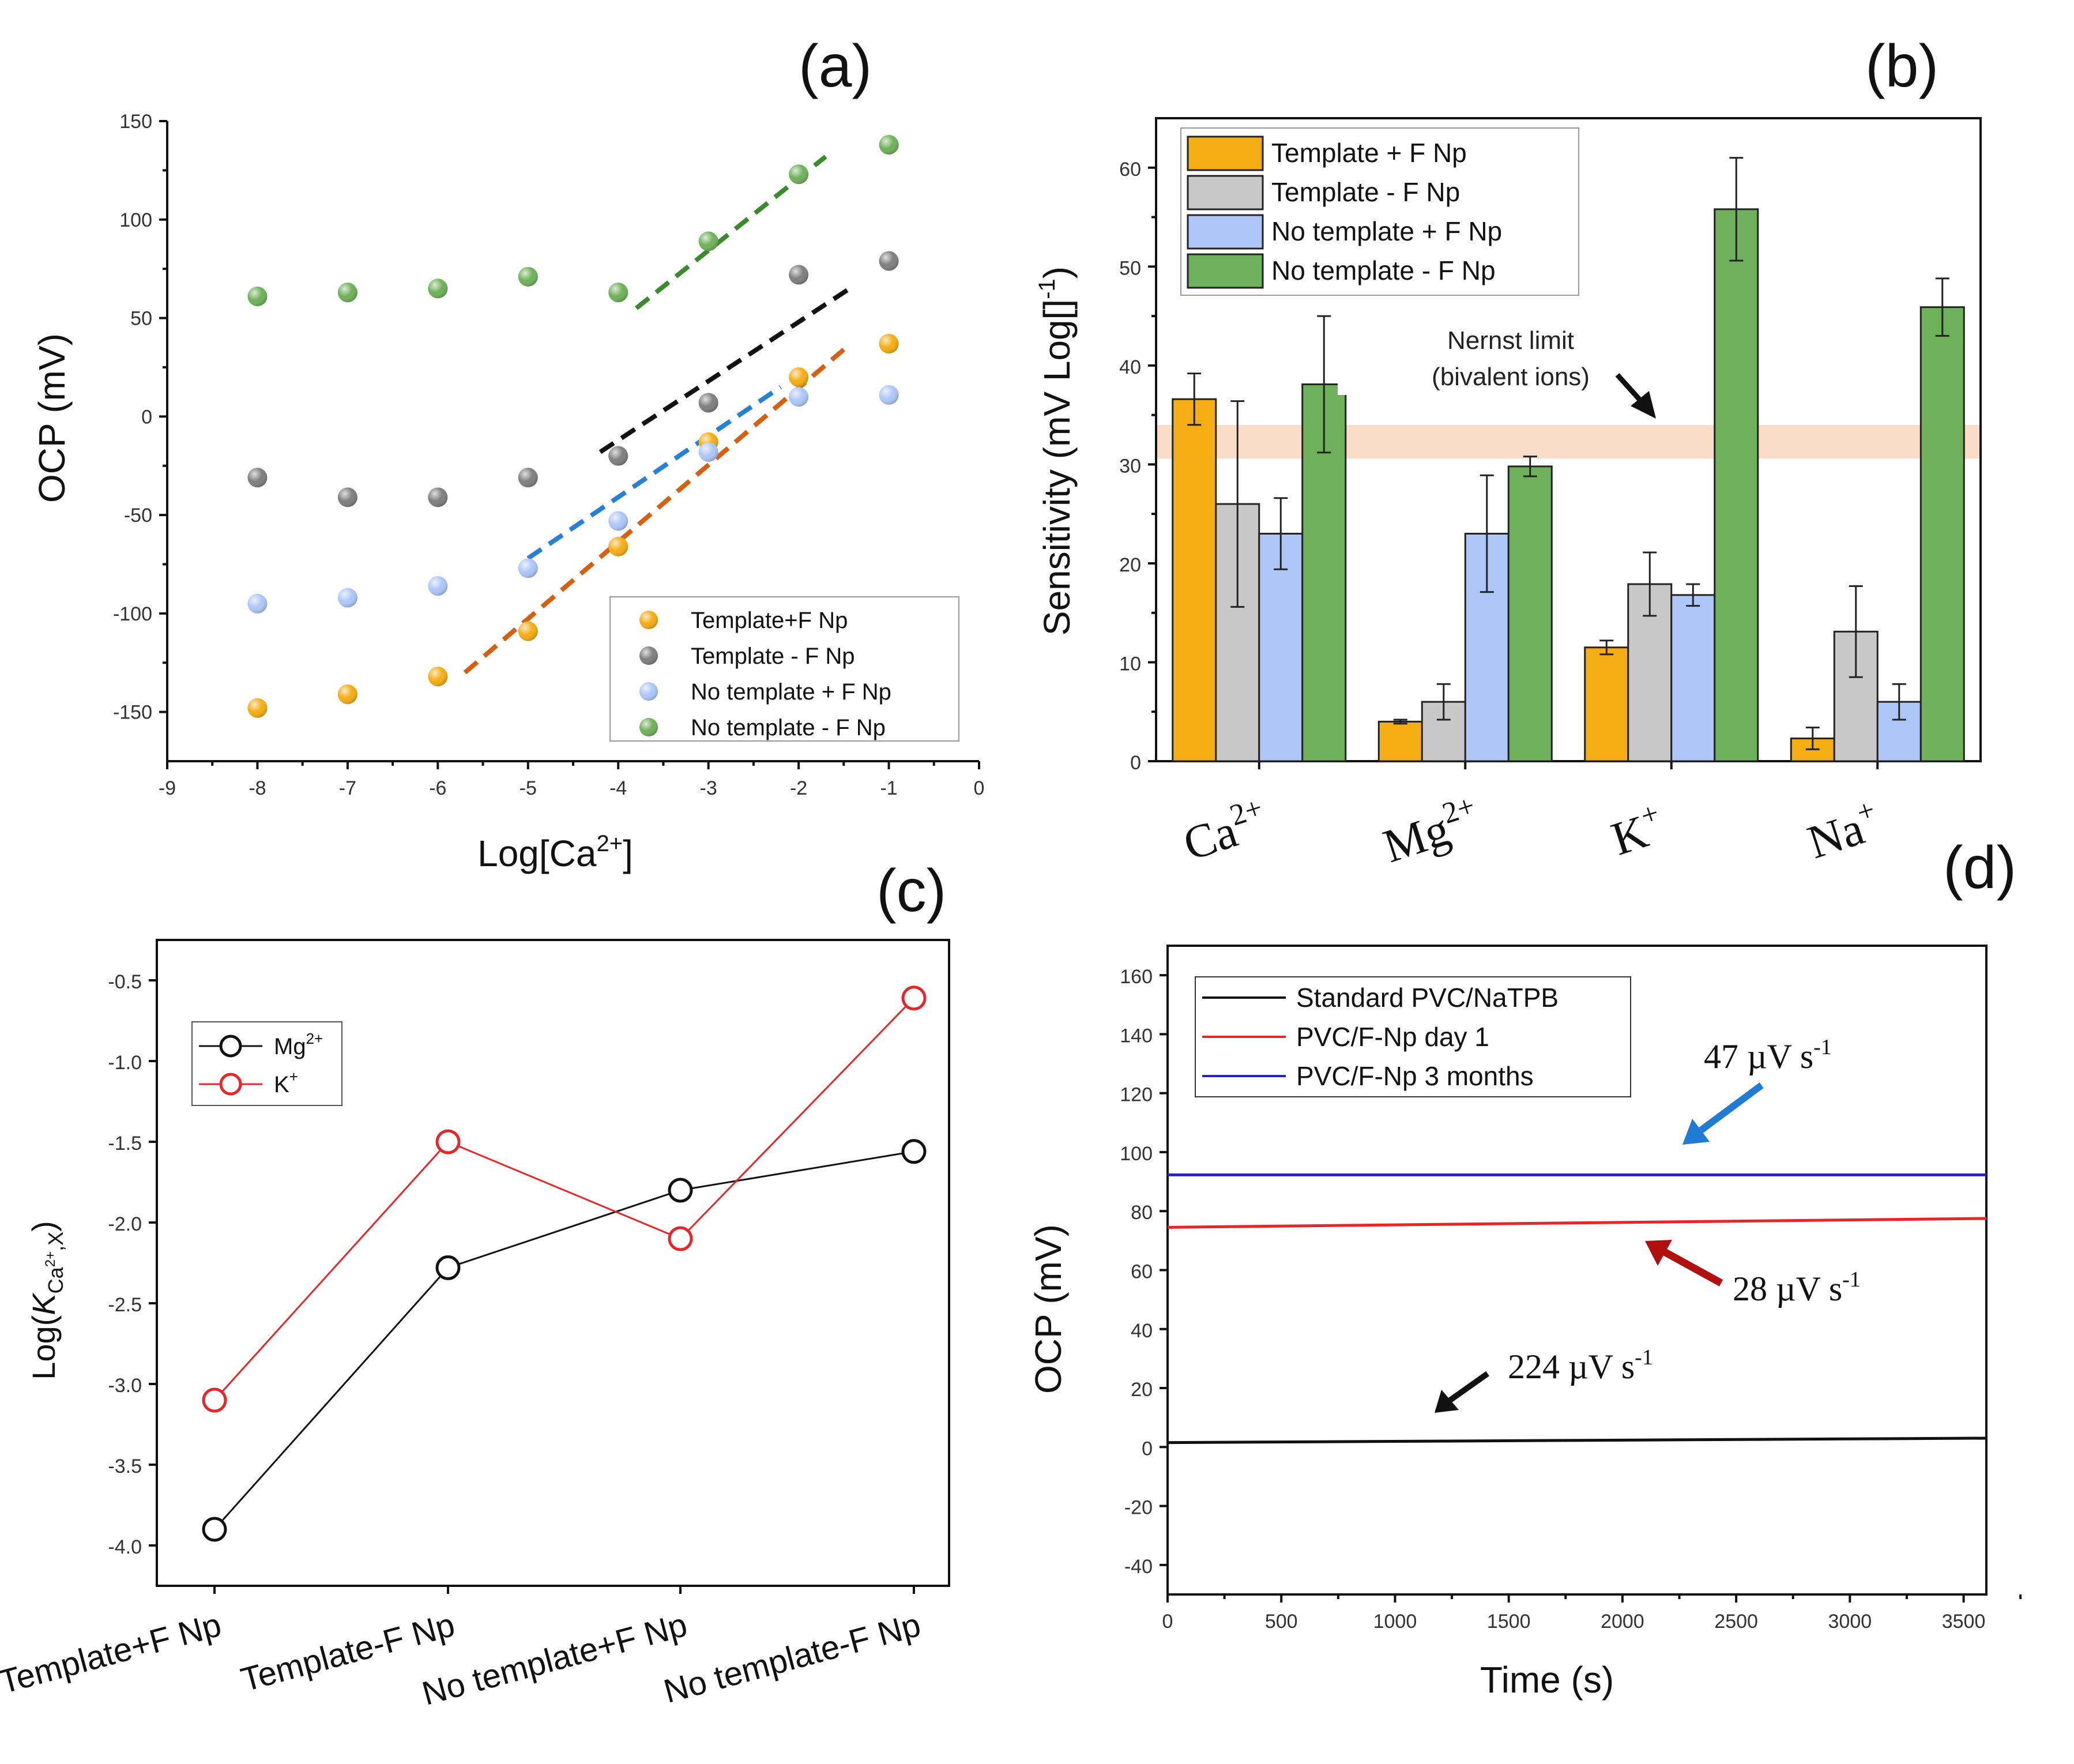 The image size is (2074, 1764). What do you see at coordinates (528, 788) in the screenshot?
I see `panel-a-x-tick-label: -5` at bounding box center [528, 788].